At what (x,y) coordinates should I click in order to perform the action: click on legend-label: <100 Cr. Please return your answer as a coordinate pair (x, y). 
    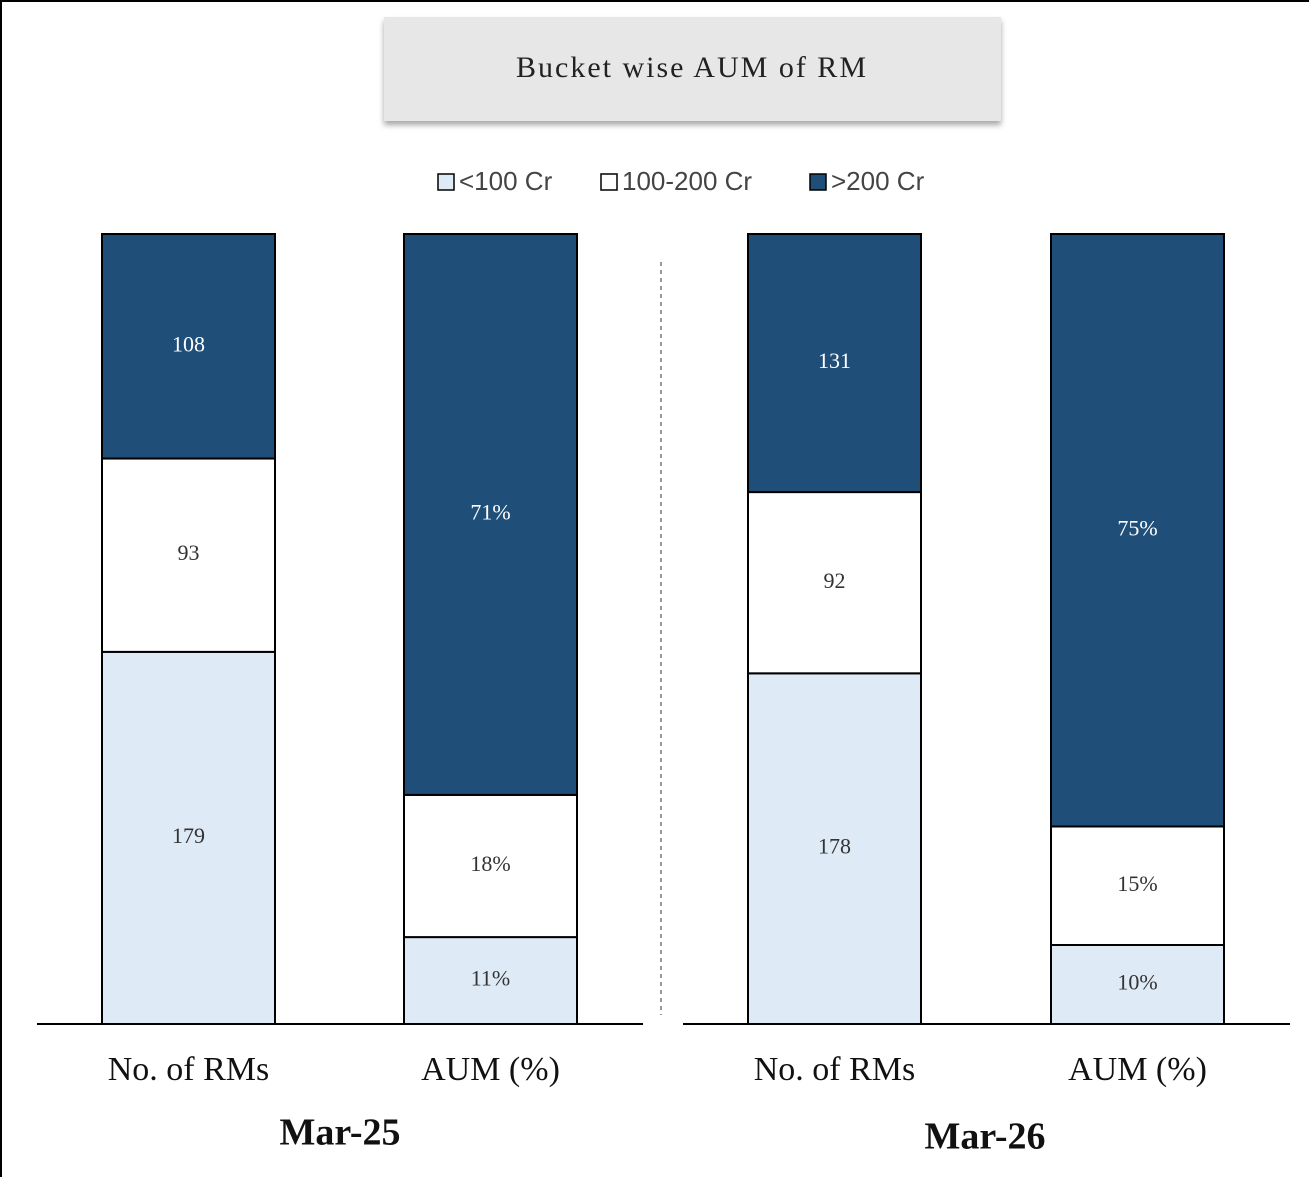
    Looking at the image, I should click on (506, 181).